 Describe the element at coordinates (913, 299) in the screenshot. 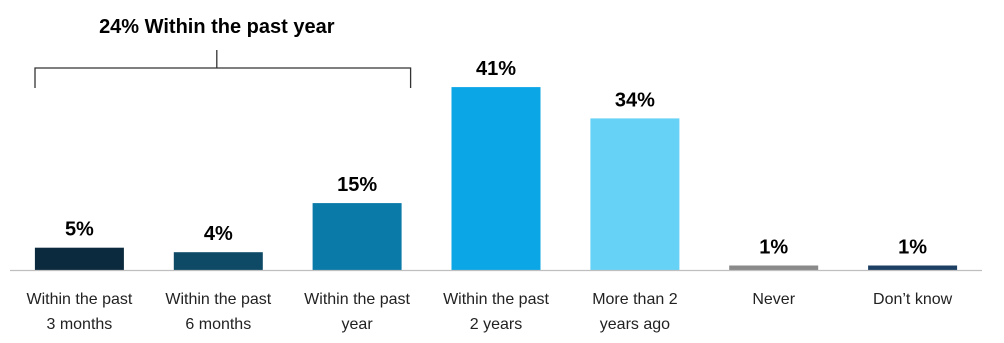

I see `category-label-6: Don’t know` at that location.